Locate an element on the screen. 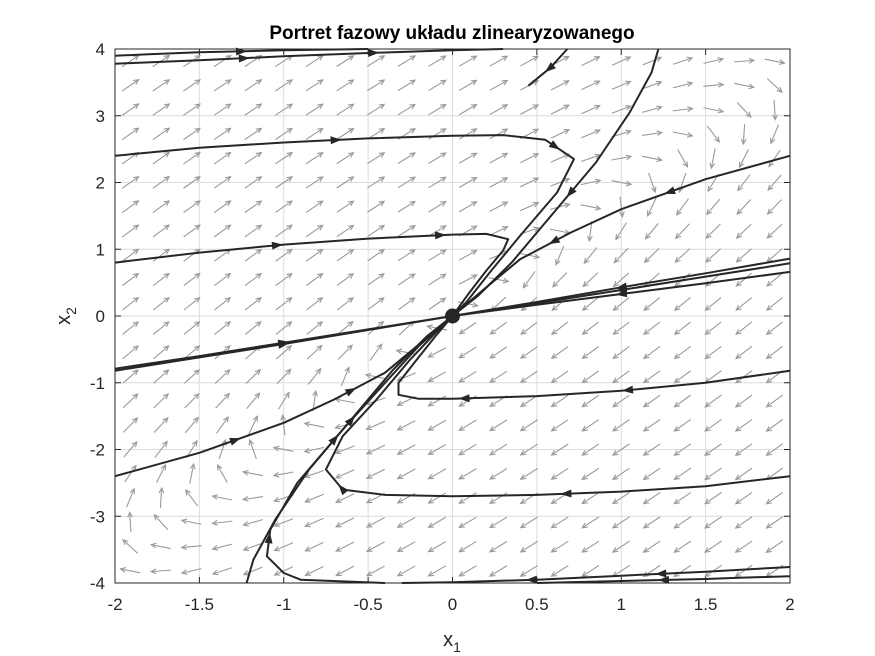 This screenshot has width=875, height=656. trajectory-line is located at coordinates (309, 56).